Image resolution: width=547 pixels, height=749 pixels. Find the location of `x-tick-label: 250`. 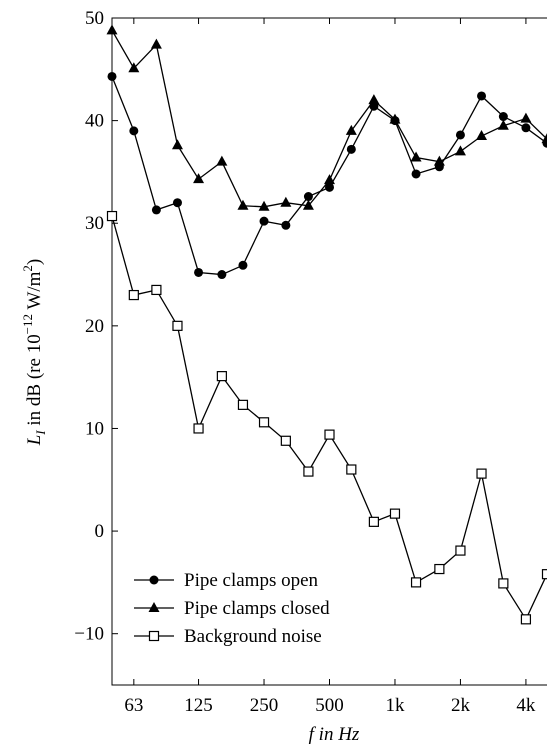

x-tick-label: 250 is located at coordinates (264, 705).